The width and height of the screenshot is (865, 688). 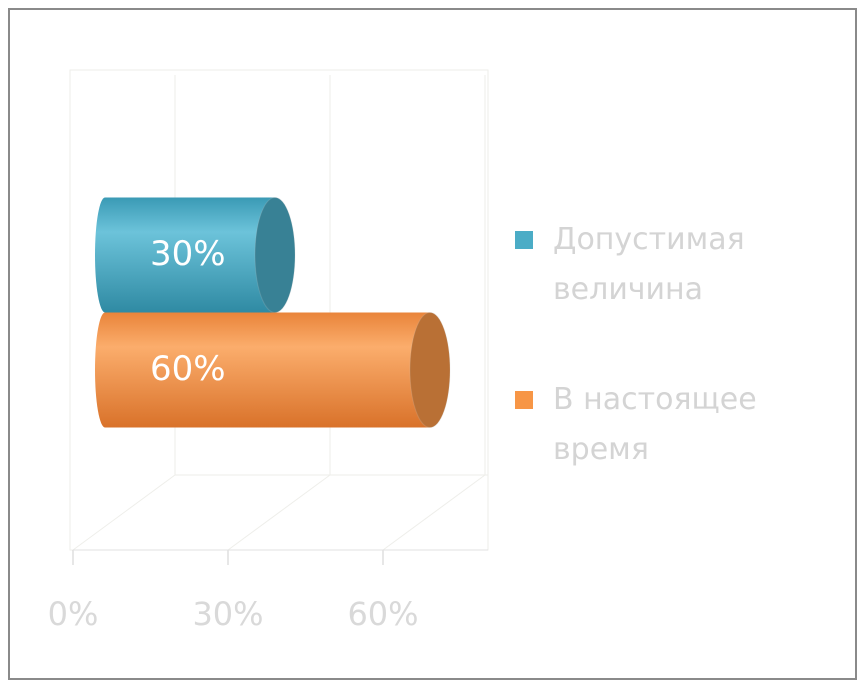 I want to click on x-tick-label: 0%, so click(x=73, y=614).